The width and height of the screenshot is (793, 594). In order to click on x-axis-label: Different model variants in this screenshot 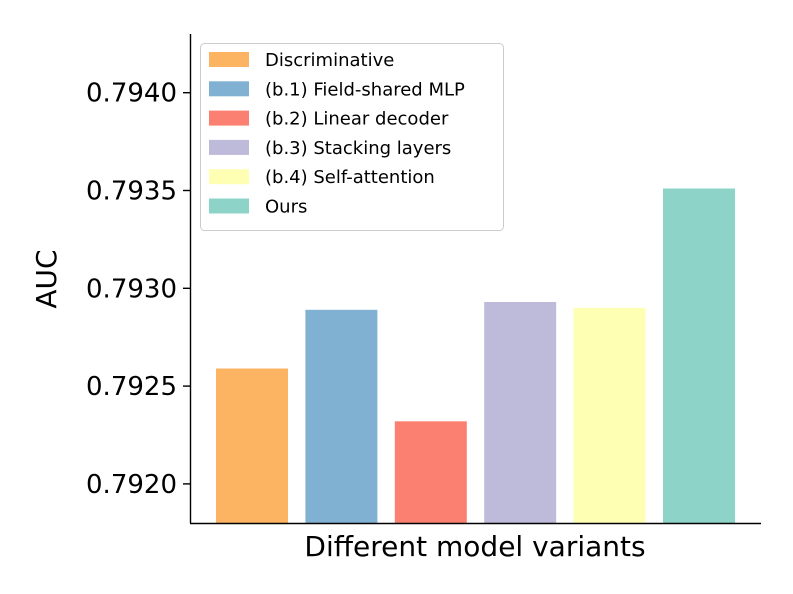, I will do `click(474, 546)`.